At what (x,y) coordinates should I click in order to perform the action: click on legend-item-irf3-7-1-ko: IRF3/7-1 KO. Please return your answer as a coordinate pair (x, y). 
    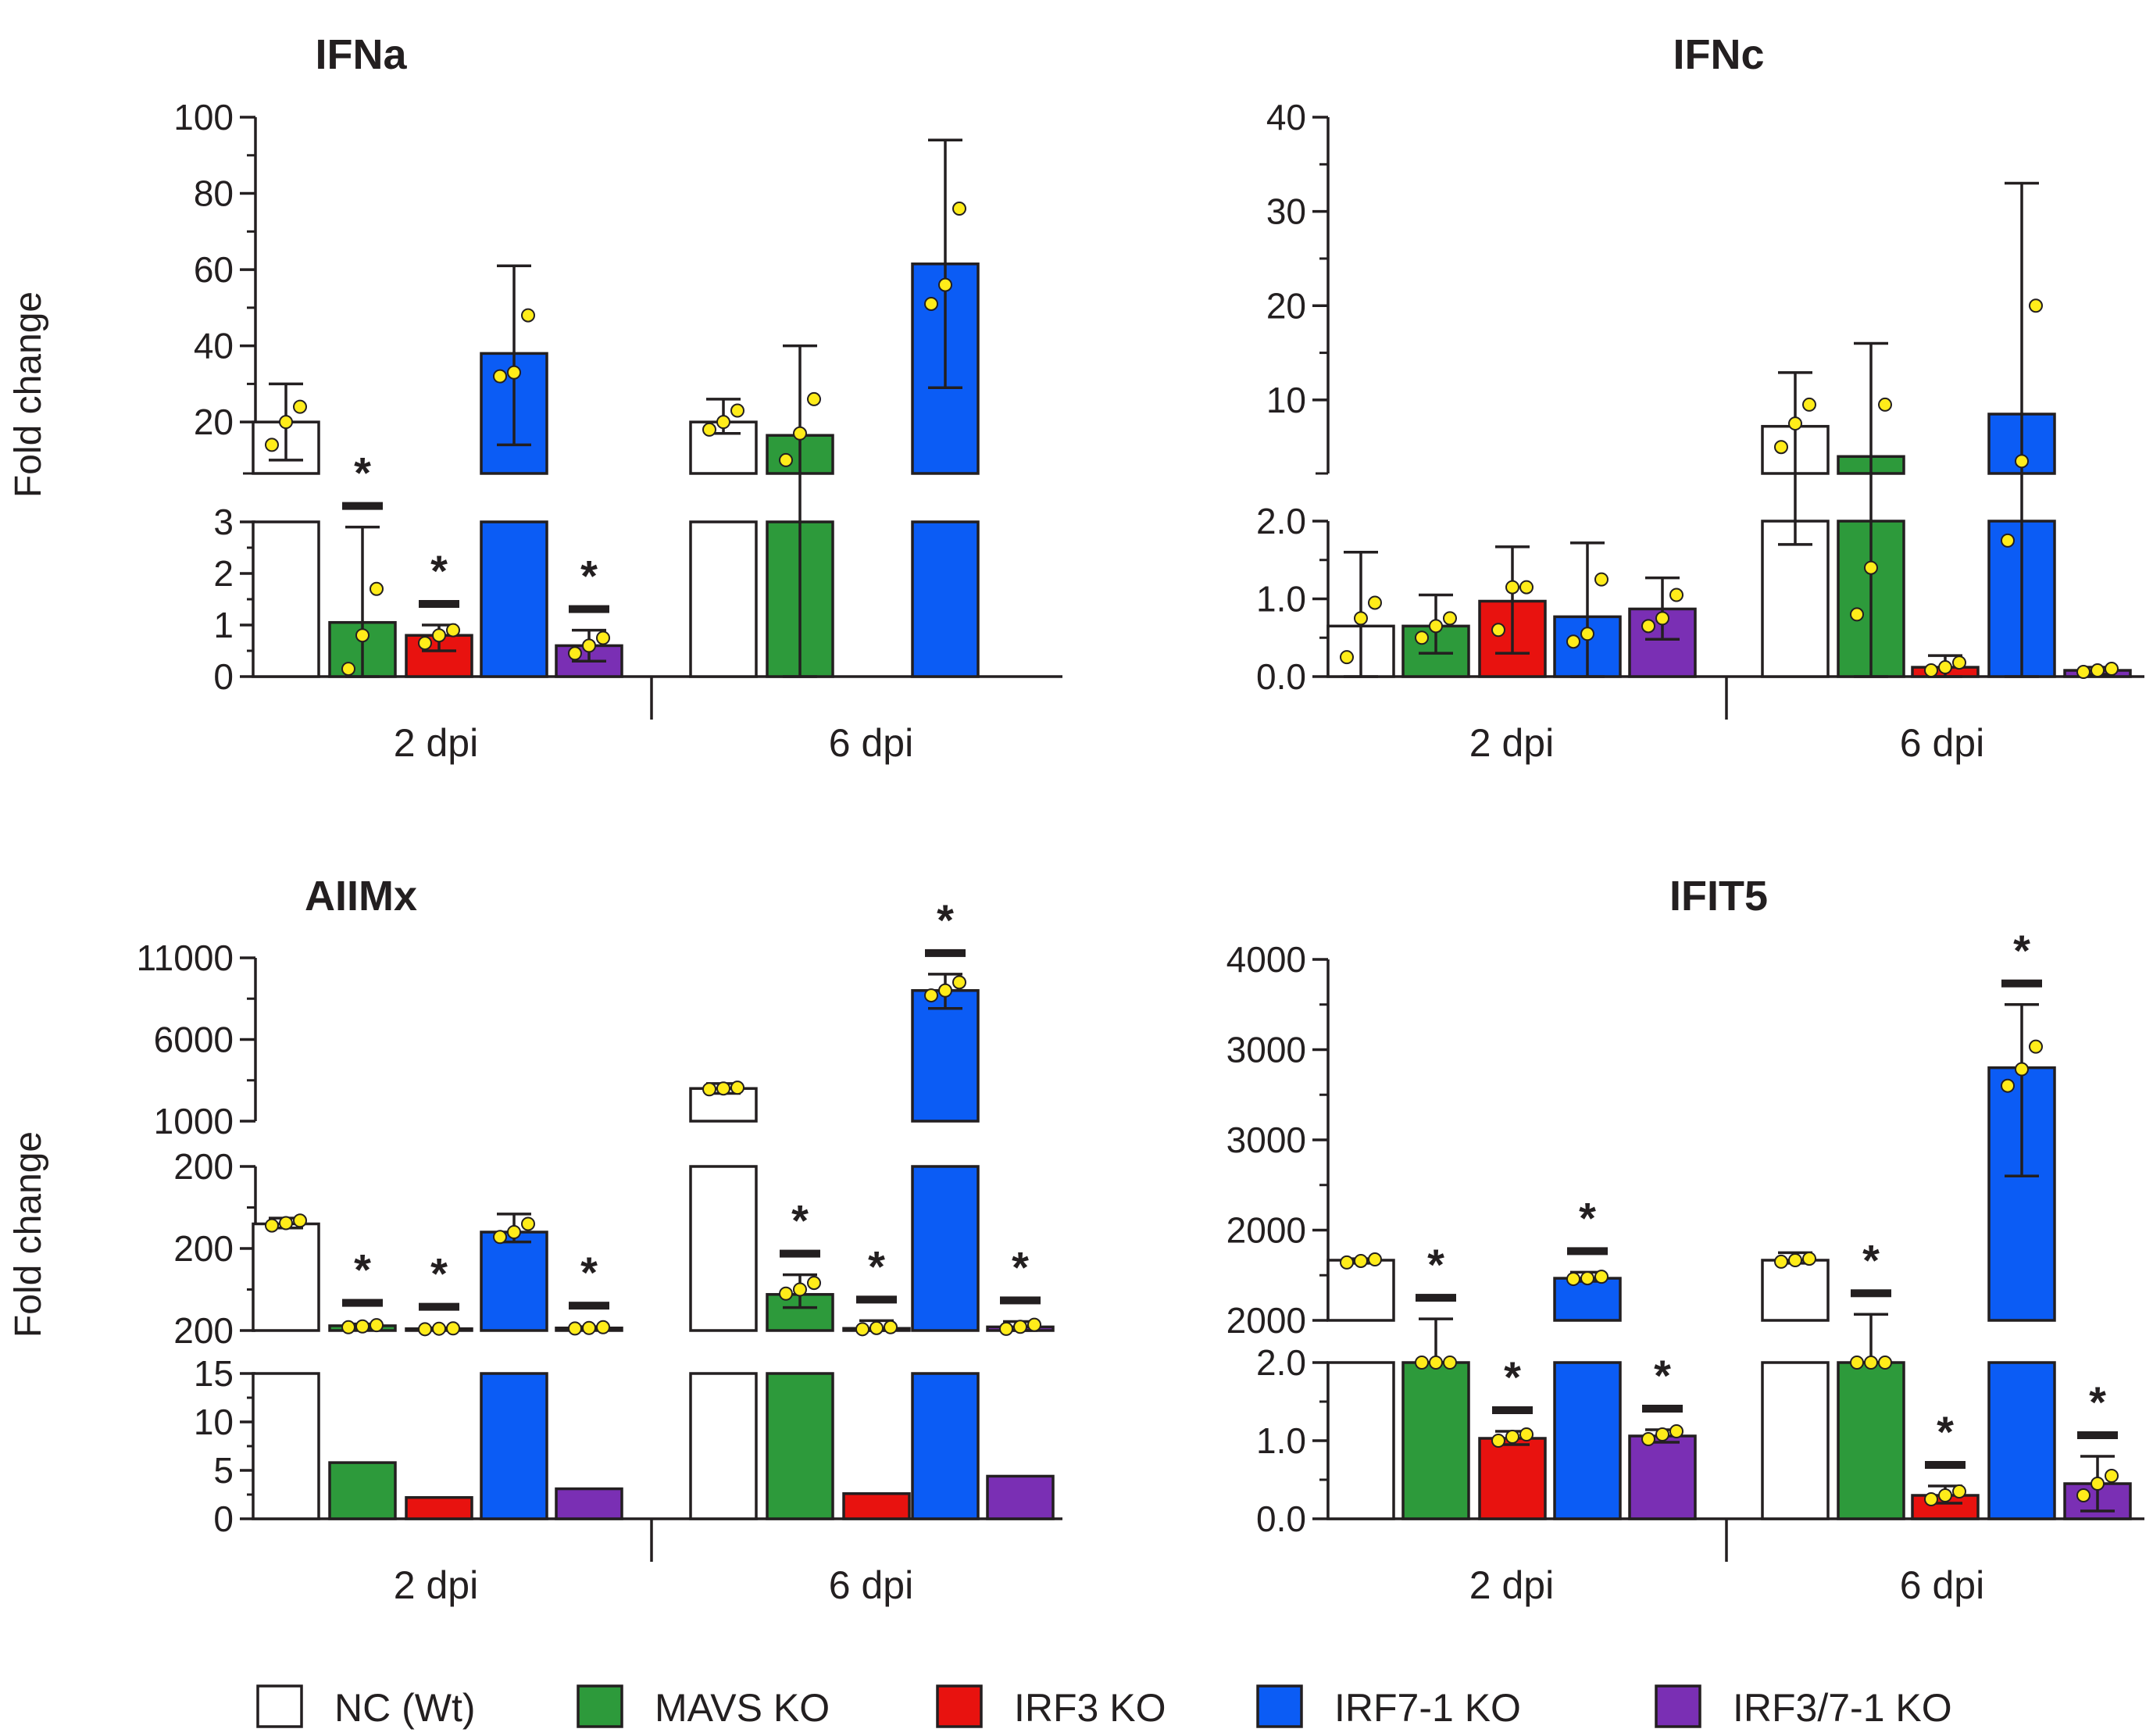
    Looking at the image, I should click on (1803, 1707).